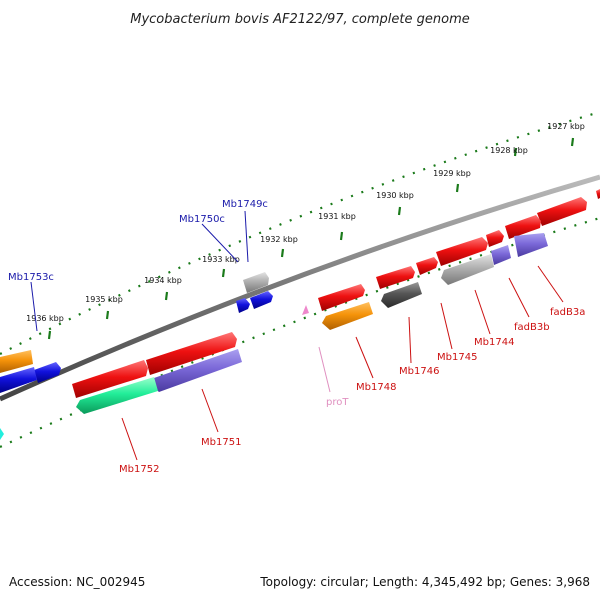  Describe the element at coordinates (139, 469) in the screenshot. I see `gene-label: Mb1752` at that location.